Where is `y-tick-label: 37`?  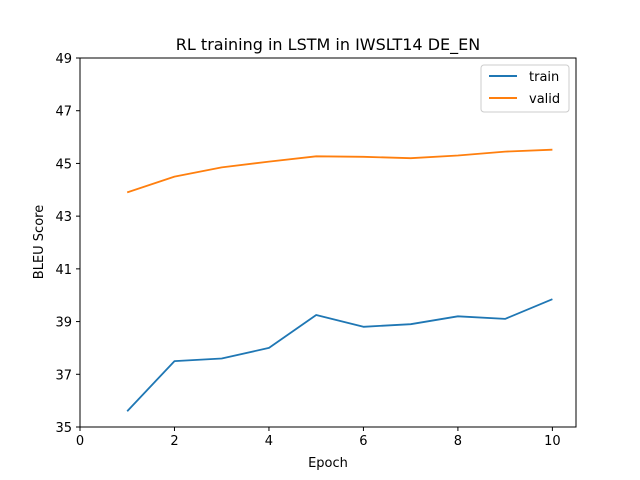 y-tick-label: 37 is located at coordinates (63, 375).